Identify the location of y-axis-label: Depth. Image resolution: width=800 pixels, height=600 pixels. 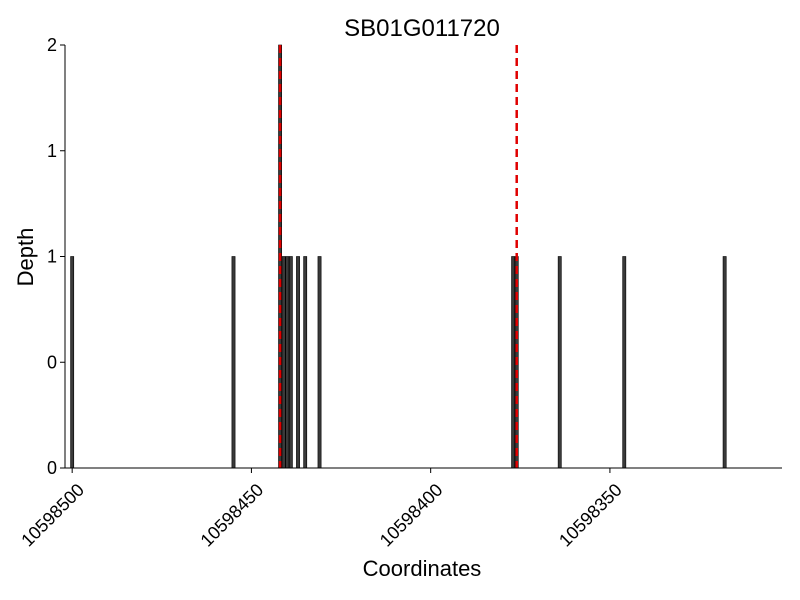
(25, 257).